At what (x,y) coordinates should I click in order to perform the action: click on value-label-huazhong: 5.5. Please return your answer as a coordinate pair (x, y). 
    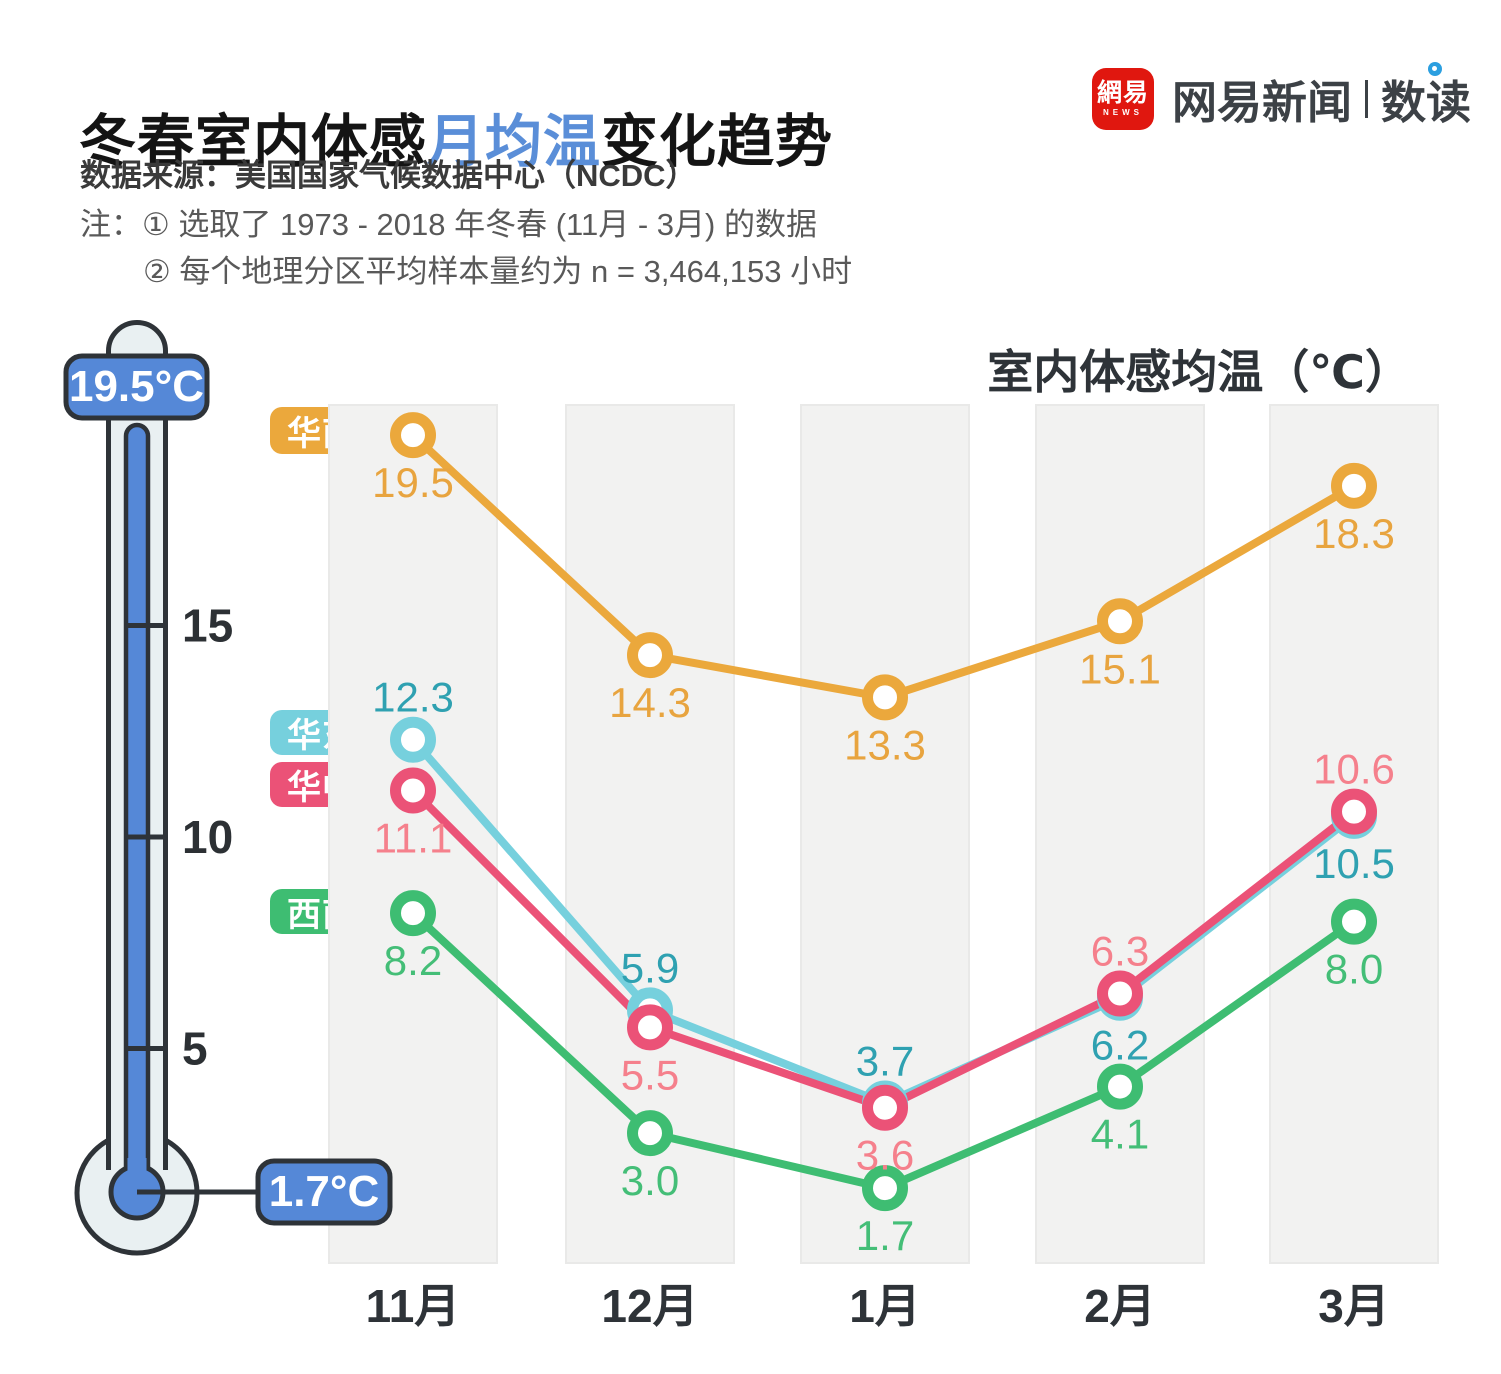
    Looking at the image, I should click on (650, 1074).